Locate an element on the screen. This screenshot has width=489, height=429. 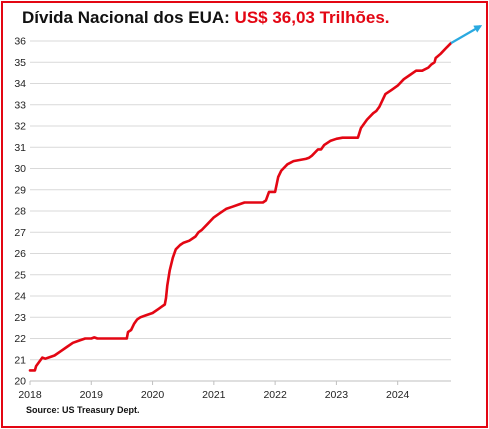
y-tick-label: 30 is located at coordinates (20, 169).